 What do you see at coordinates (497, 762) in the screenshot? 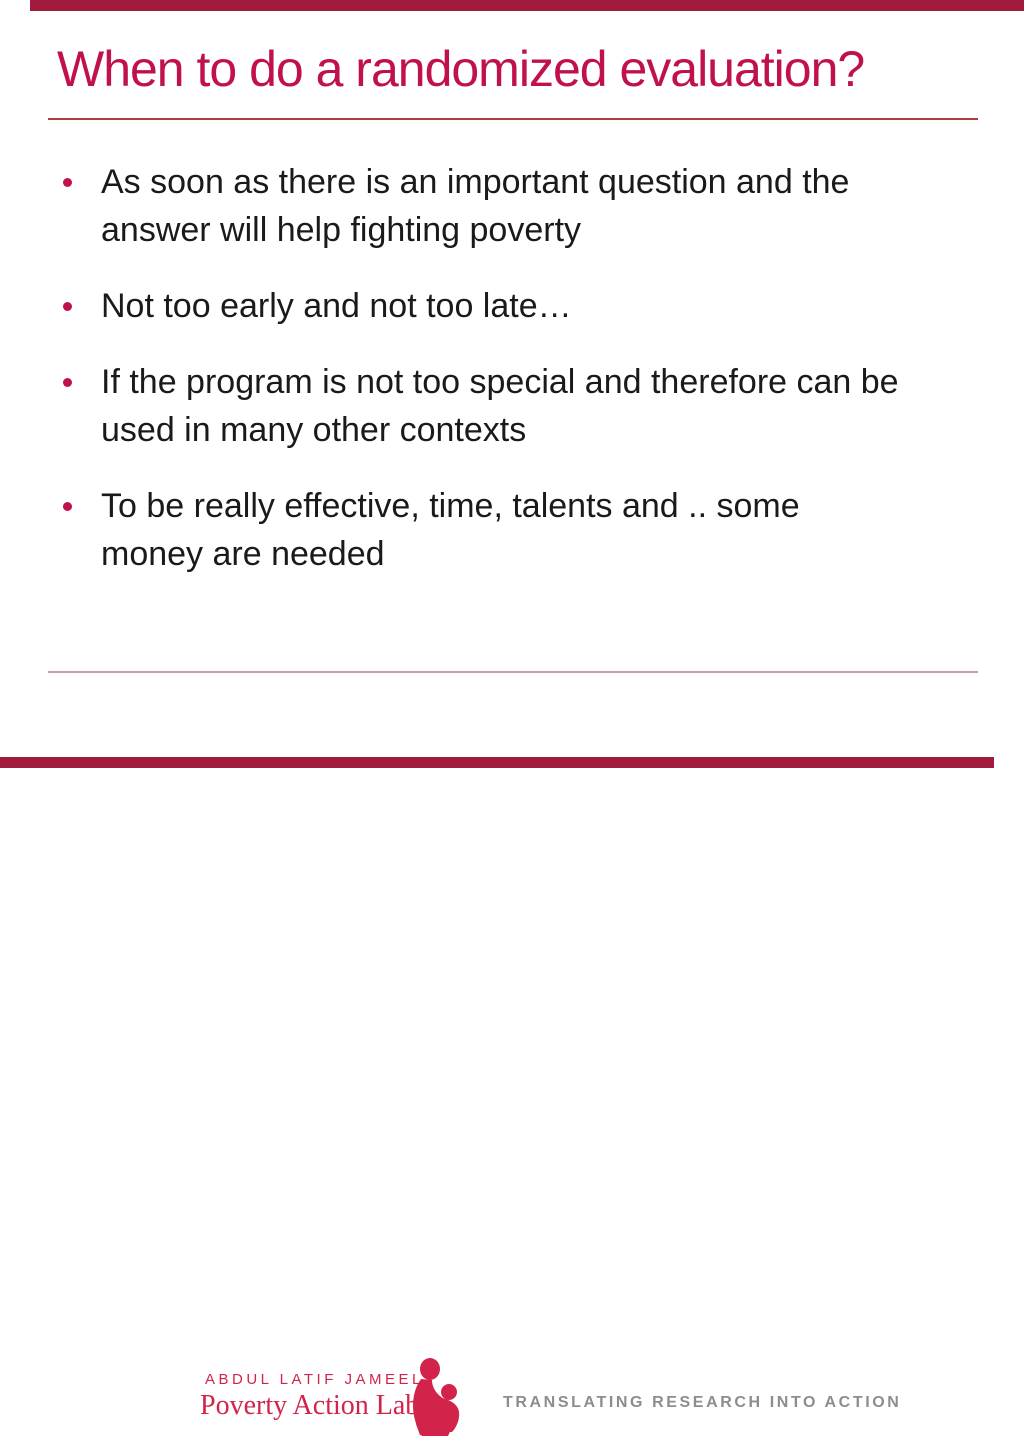
I see `bottom-edge-bar` at bounding box center [497, 762].